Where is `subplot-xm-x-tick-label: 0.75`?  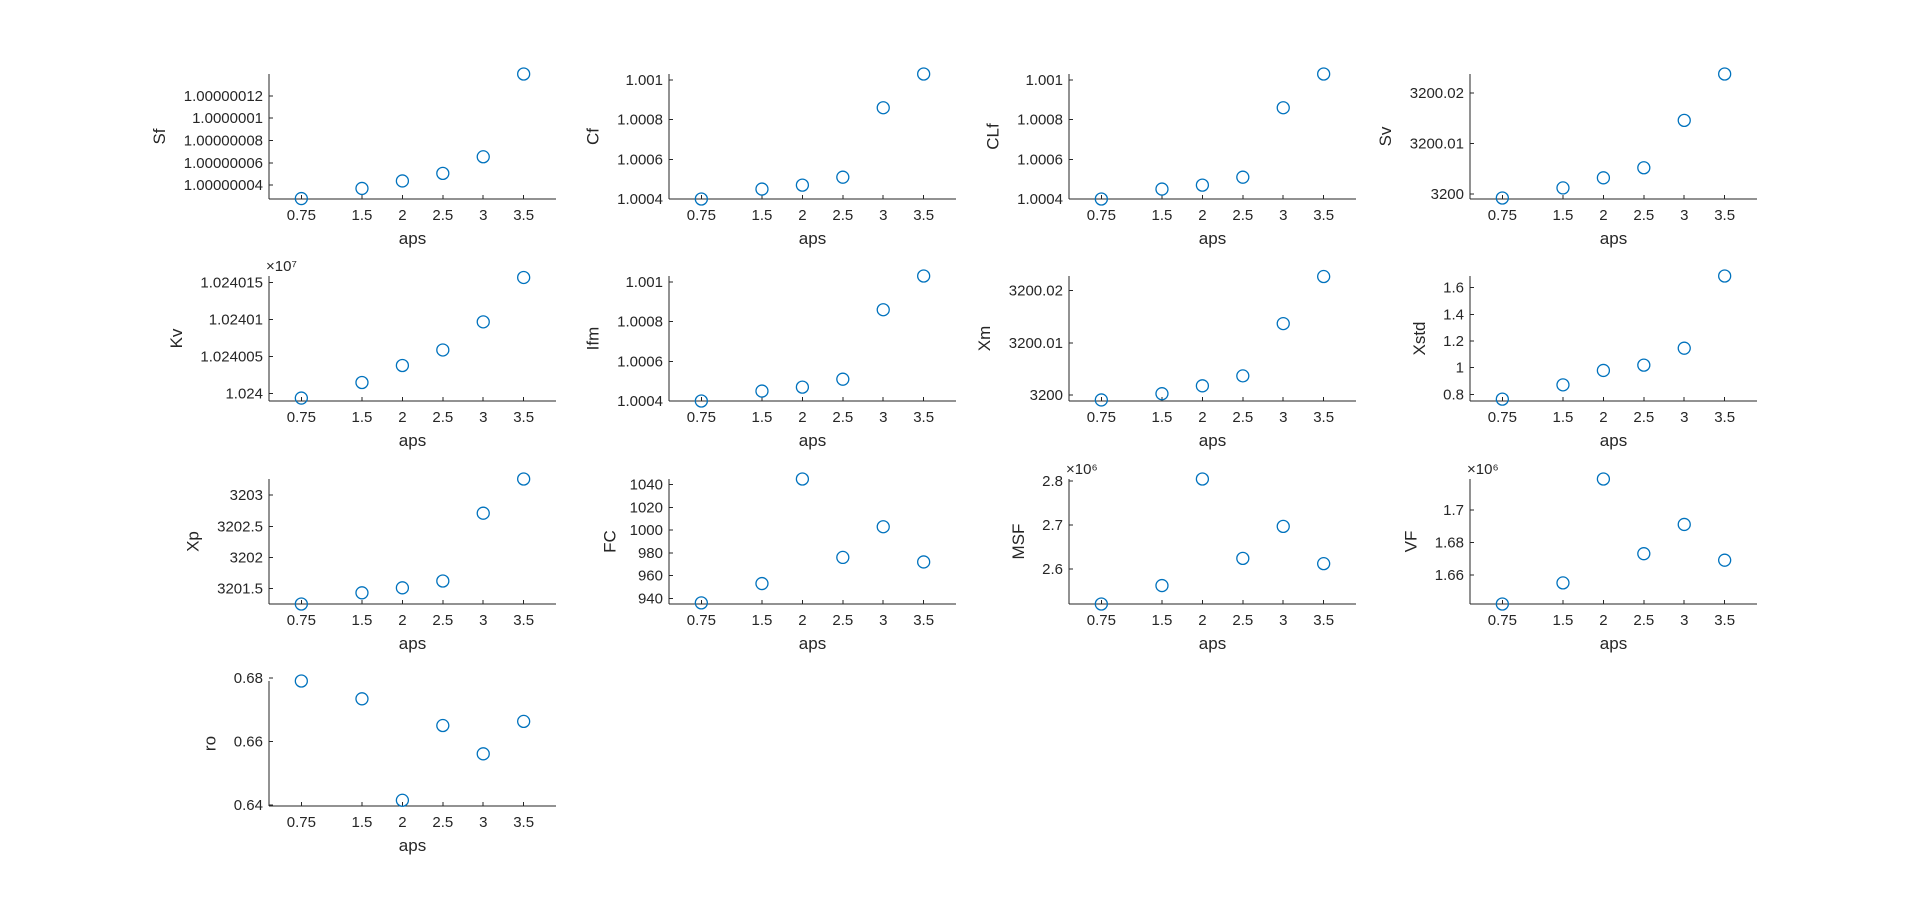
subplot-xm-x-tick-label: 0.75 is located at coordinates (1101, 417).